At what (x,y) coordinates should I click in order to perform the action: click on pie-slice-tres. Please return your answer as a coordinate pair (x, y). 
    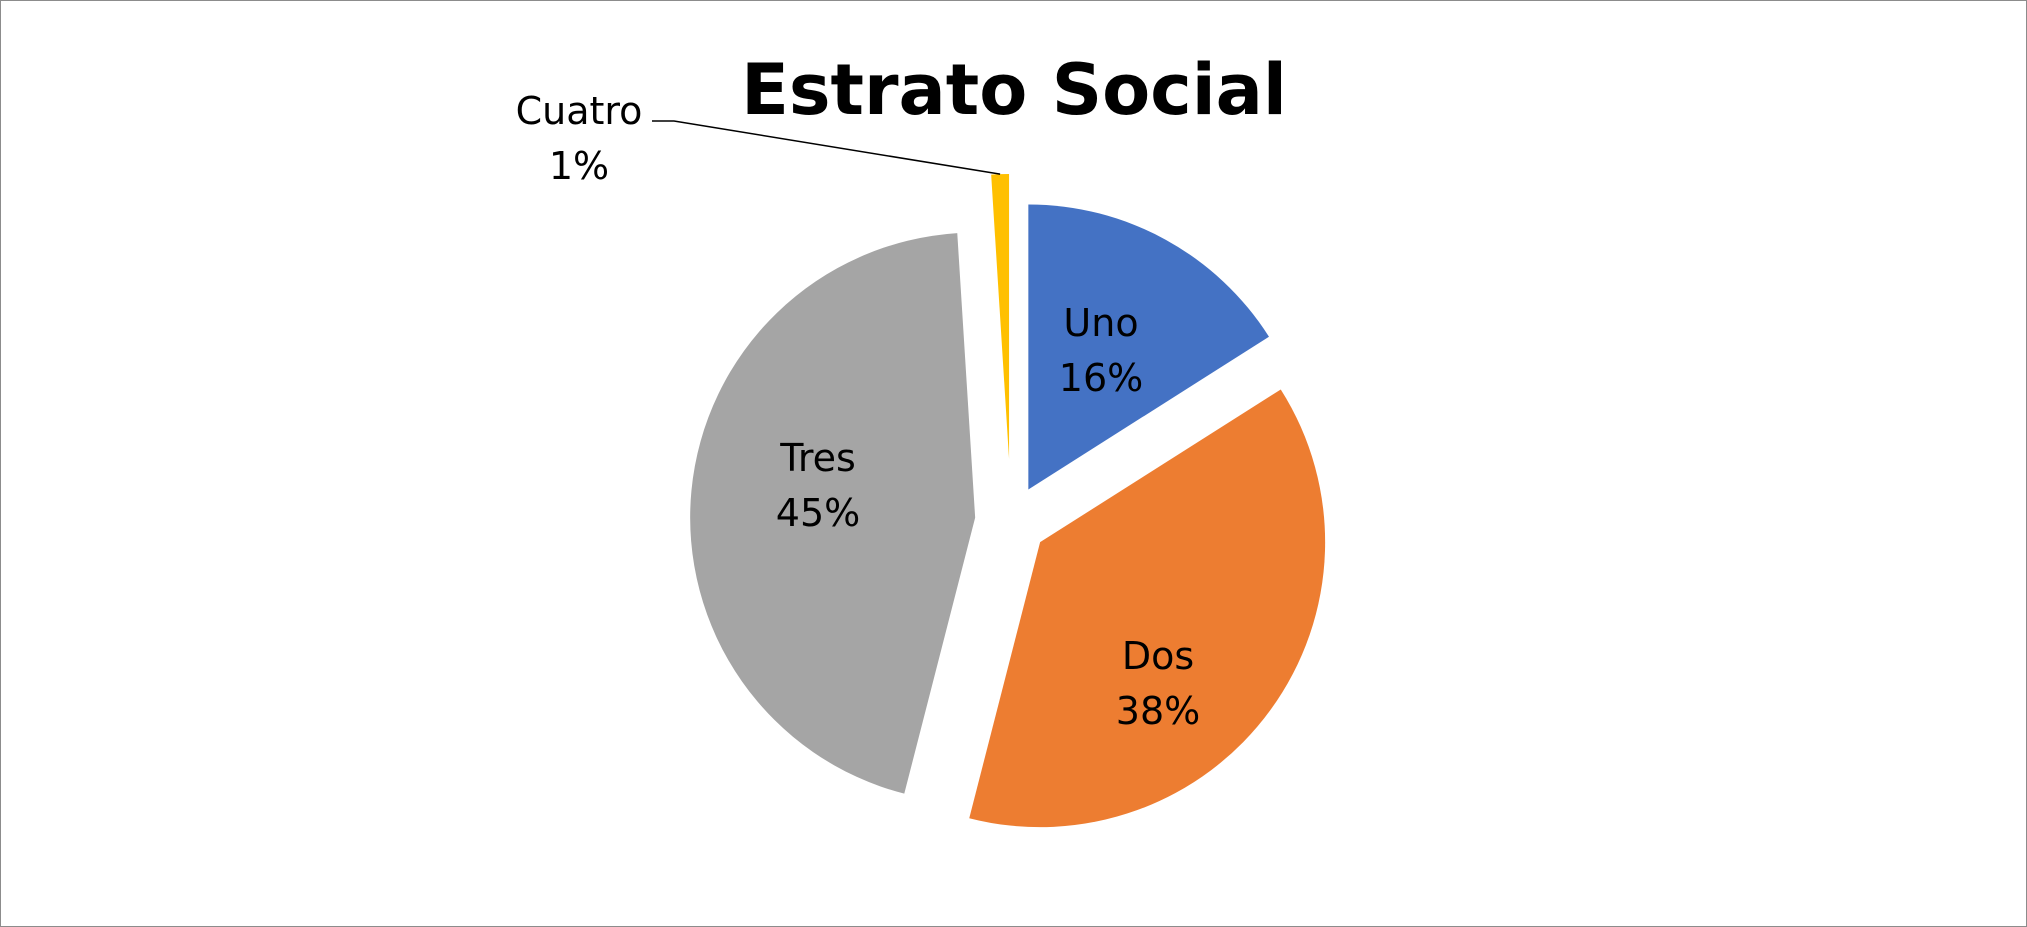
    Looking at the image, I should click on (833, 513).